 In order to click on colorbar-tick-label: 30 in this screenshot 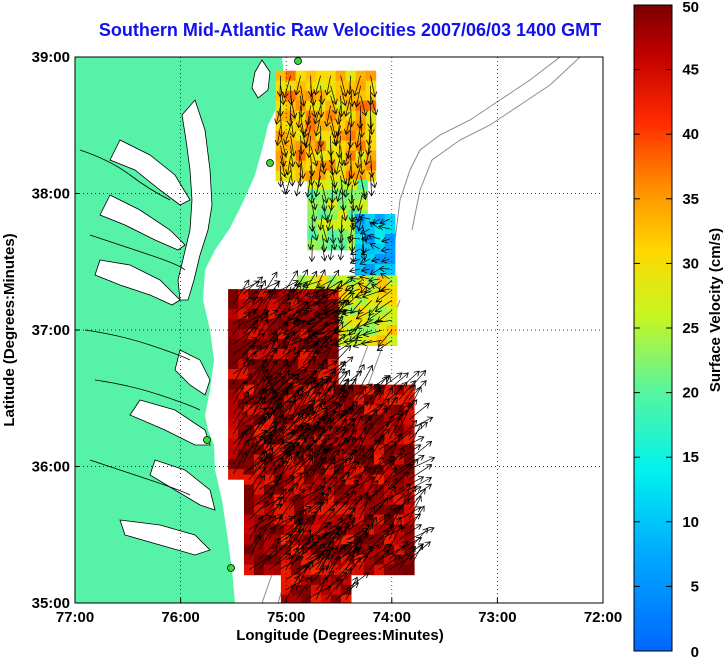, I will do `click(690, 263)`.